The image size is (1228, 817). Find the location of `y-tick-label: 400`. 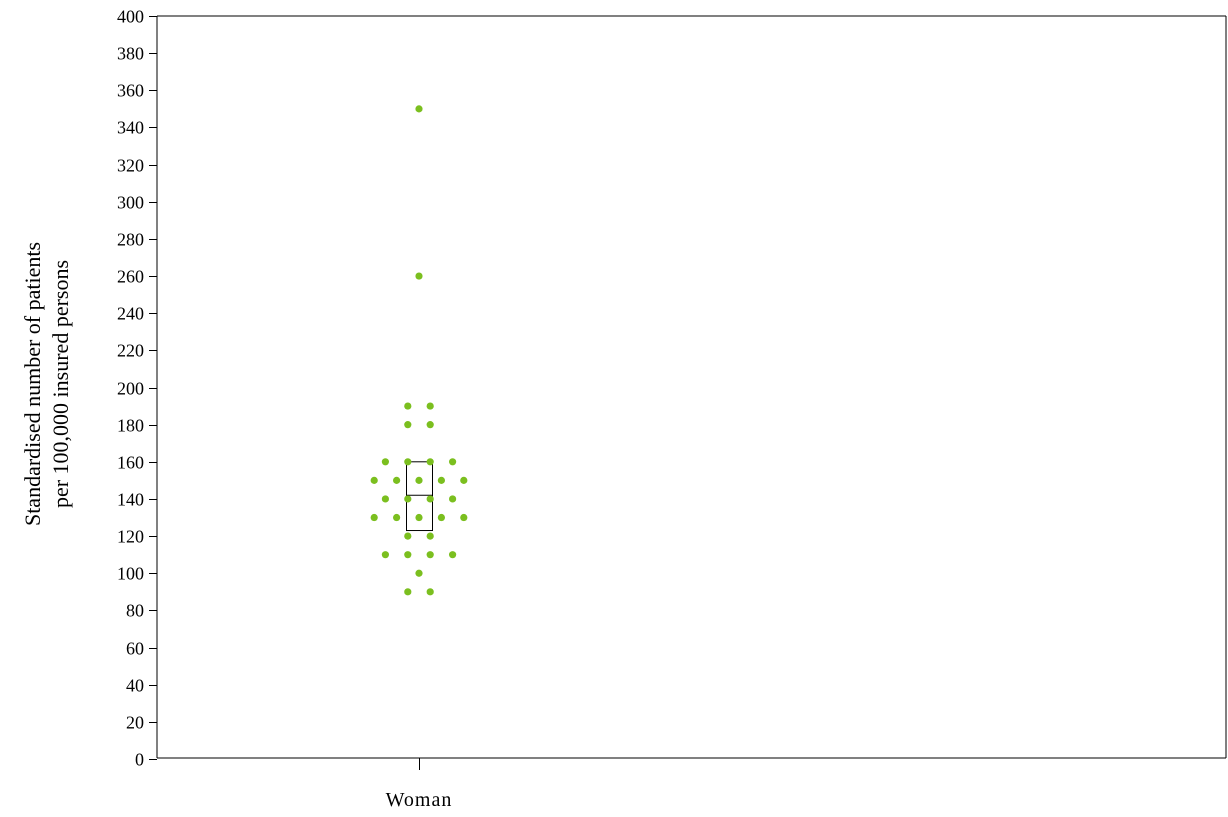

y-tick-label: 400 is located at coordinates (130, 17).